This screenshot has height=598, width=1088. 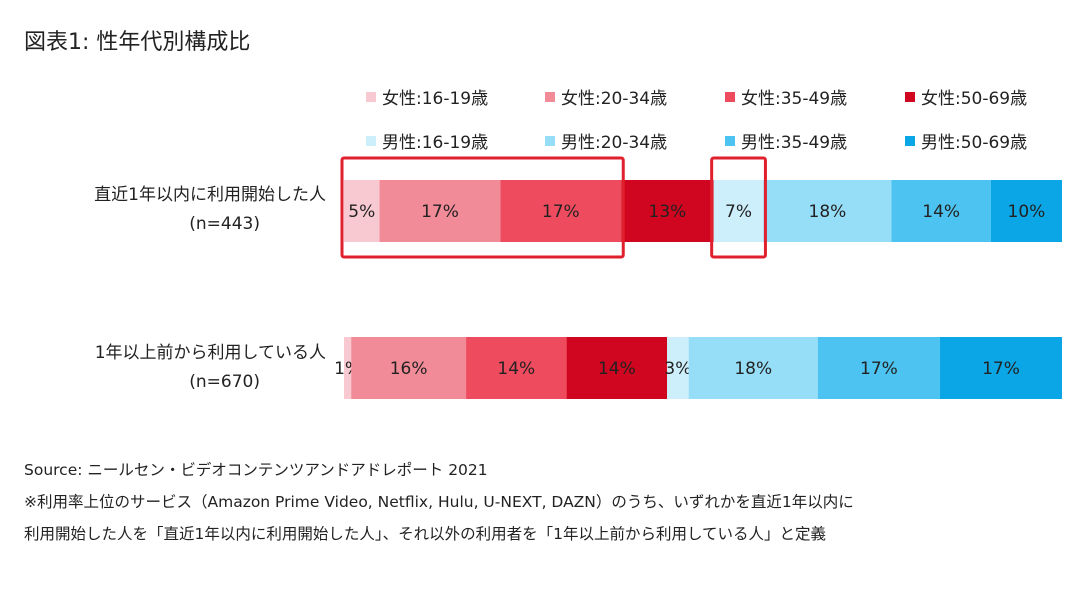 I want to click on legend-item: 女性:20-34歳, so click(x=606, y=96).